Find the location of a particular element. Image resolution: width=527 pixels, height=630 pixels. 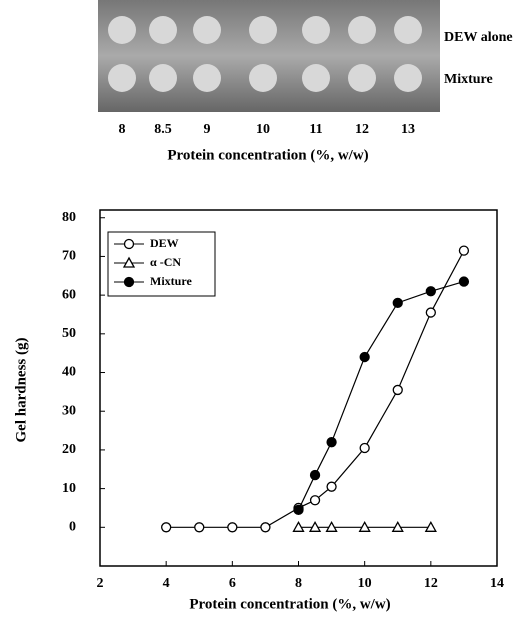

photo is located at coordinates (269, 56).